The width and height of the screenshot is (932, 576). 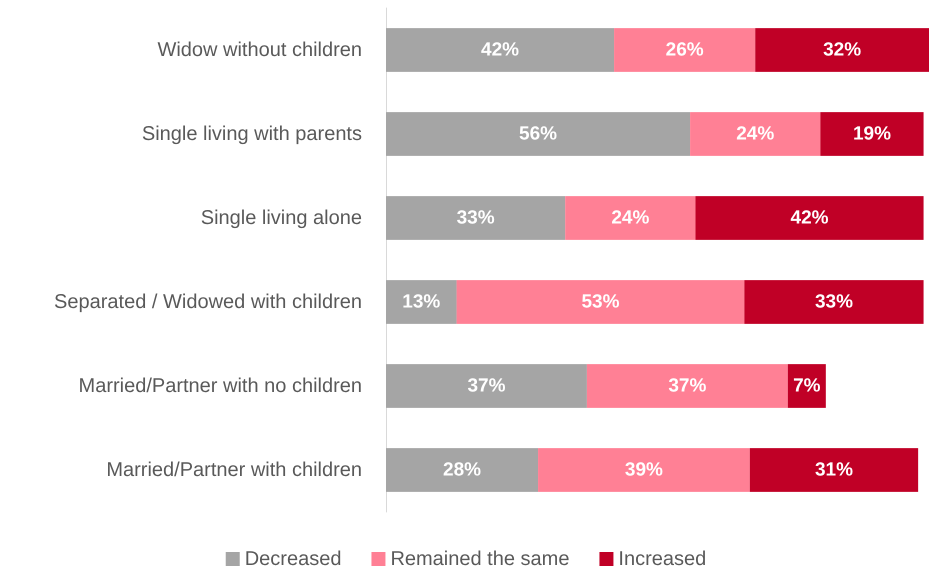 I want to click on data-label: 7%, so click(x=807, y=386).